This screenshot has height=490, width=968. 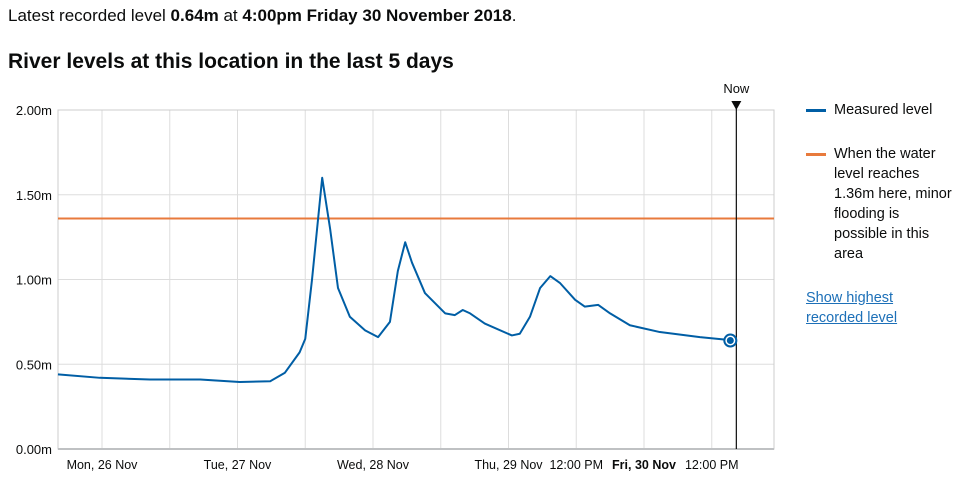 What do you see at coordinates (34, 110) in the screenshot?
I see `y-tick-label: 2.00m` at bounding box center [34, 110].